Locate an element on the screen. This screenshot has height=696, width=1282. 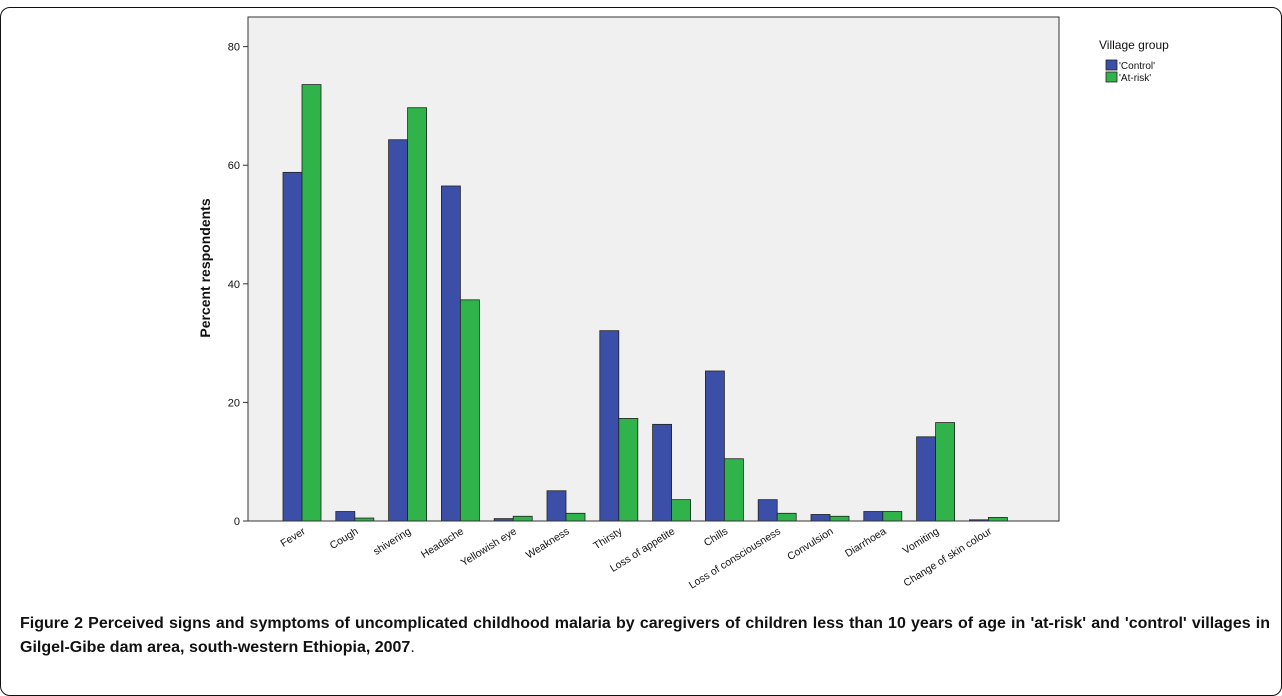
legend-swatch-control is located at coordinates (1111, 65).